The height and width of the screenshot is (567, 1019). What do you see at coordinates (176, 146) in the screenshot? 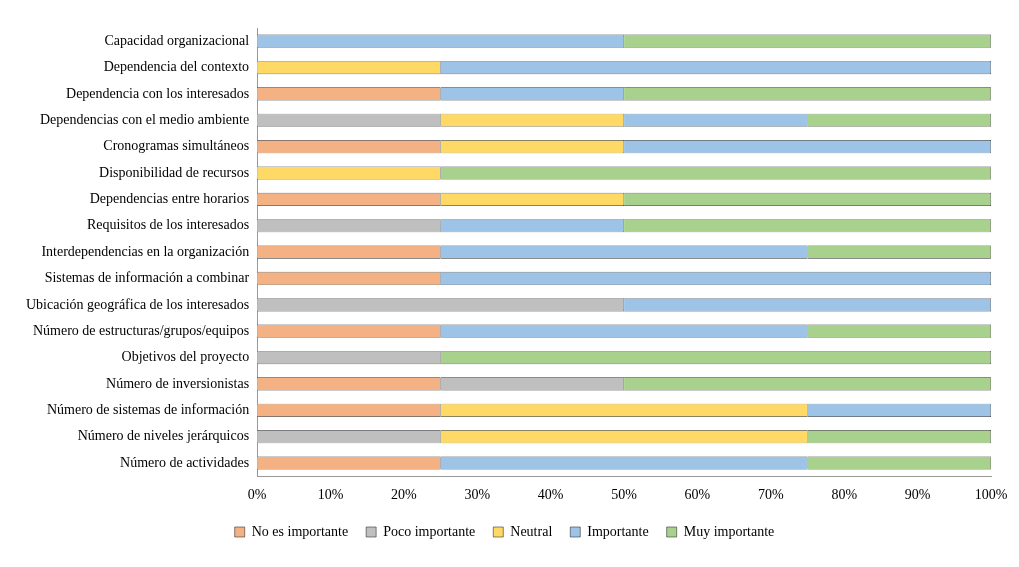
I see `y-tick-label: Cronogramas simultáneos` at bounding box center [176, 146].